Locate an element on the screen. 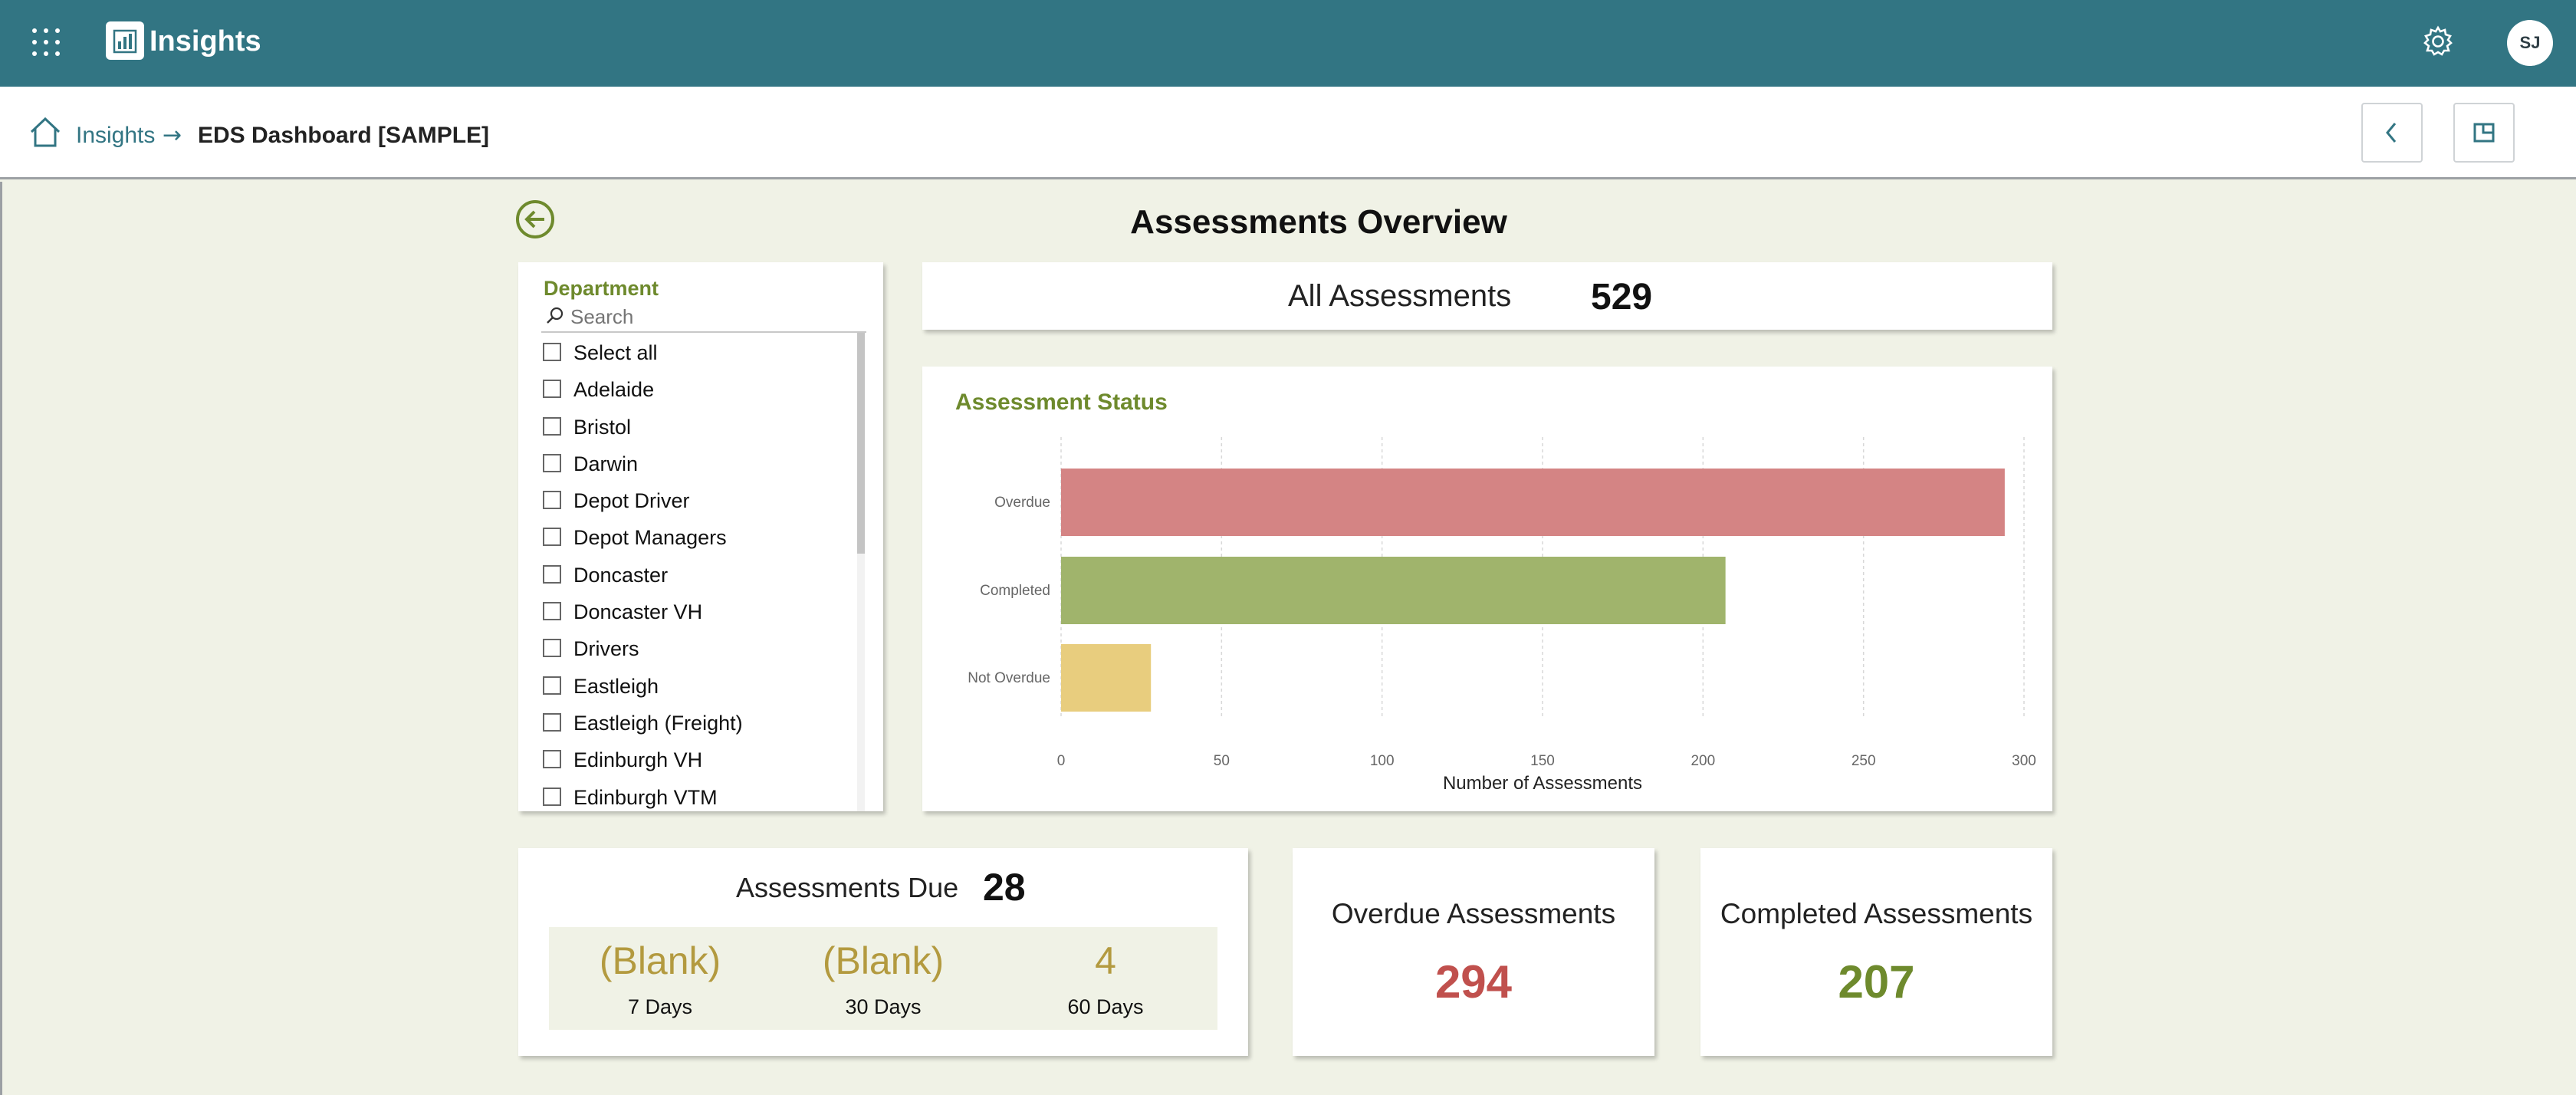 Image resolution: width=2576 pixels, height=1095 pixels. x-axis-title: Number of Assessments is located at coordinates (1543, 783).